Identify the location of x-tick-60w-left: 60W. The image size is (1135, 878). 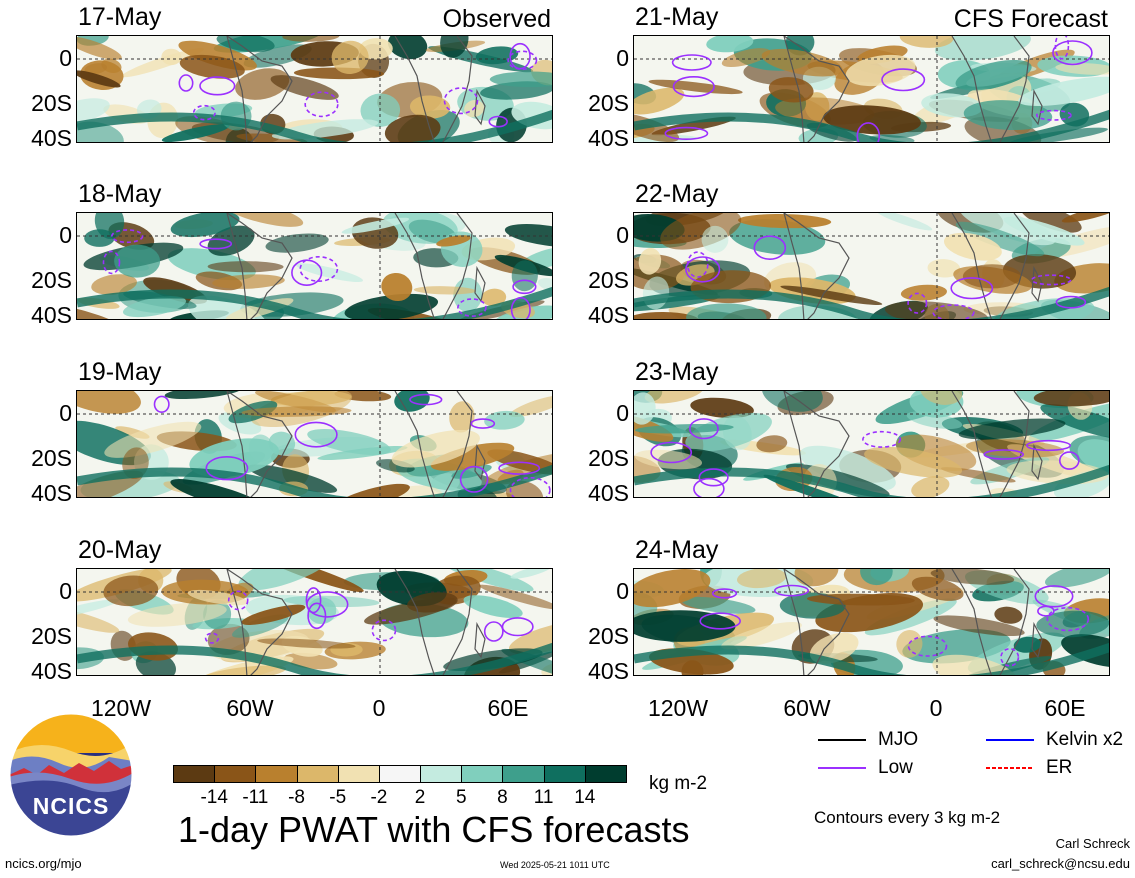
(250, 708).